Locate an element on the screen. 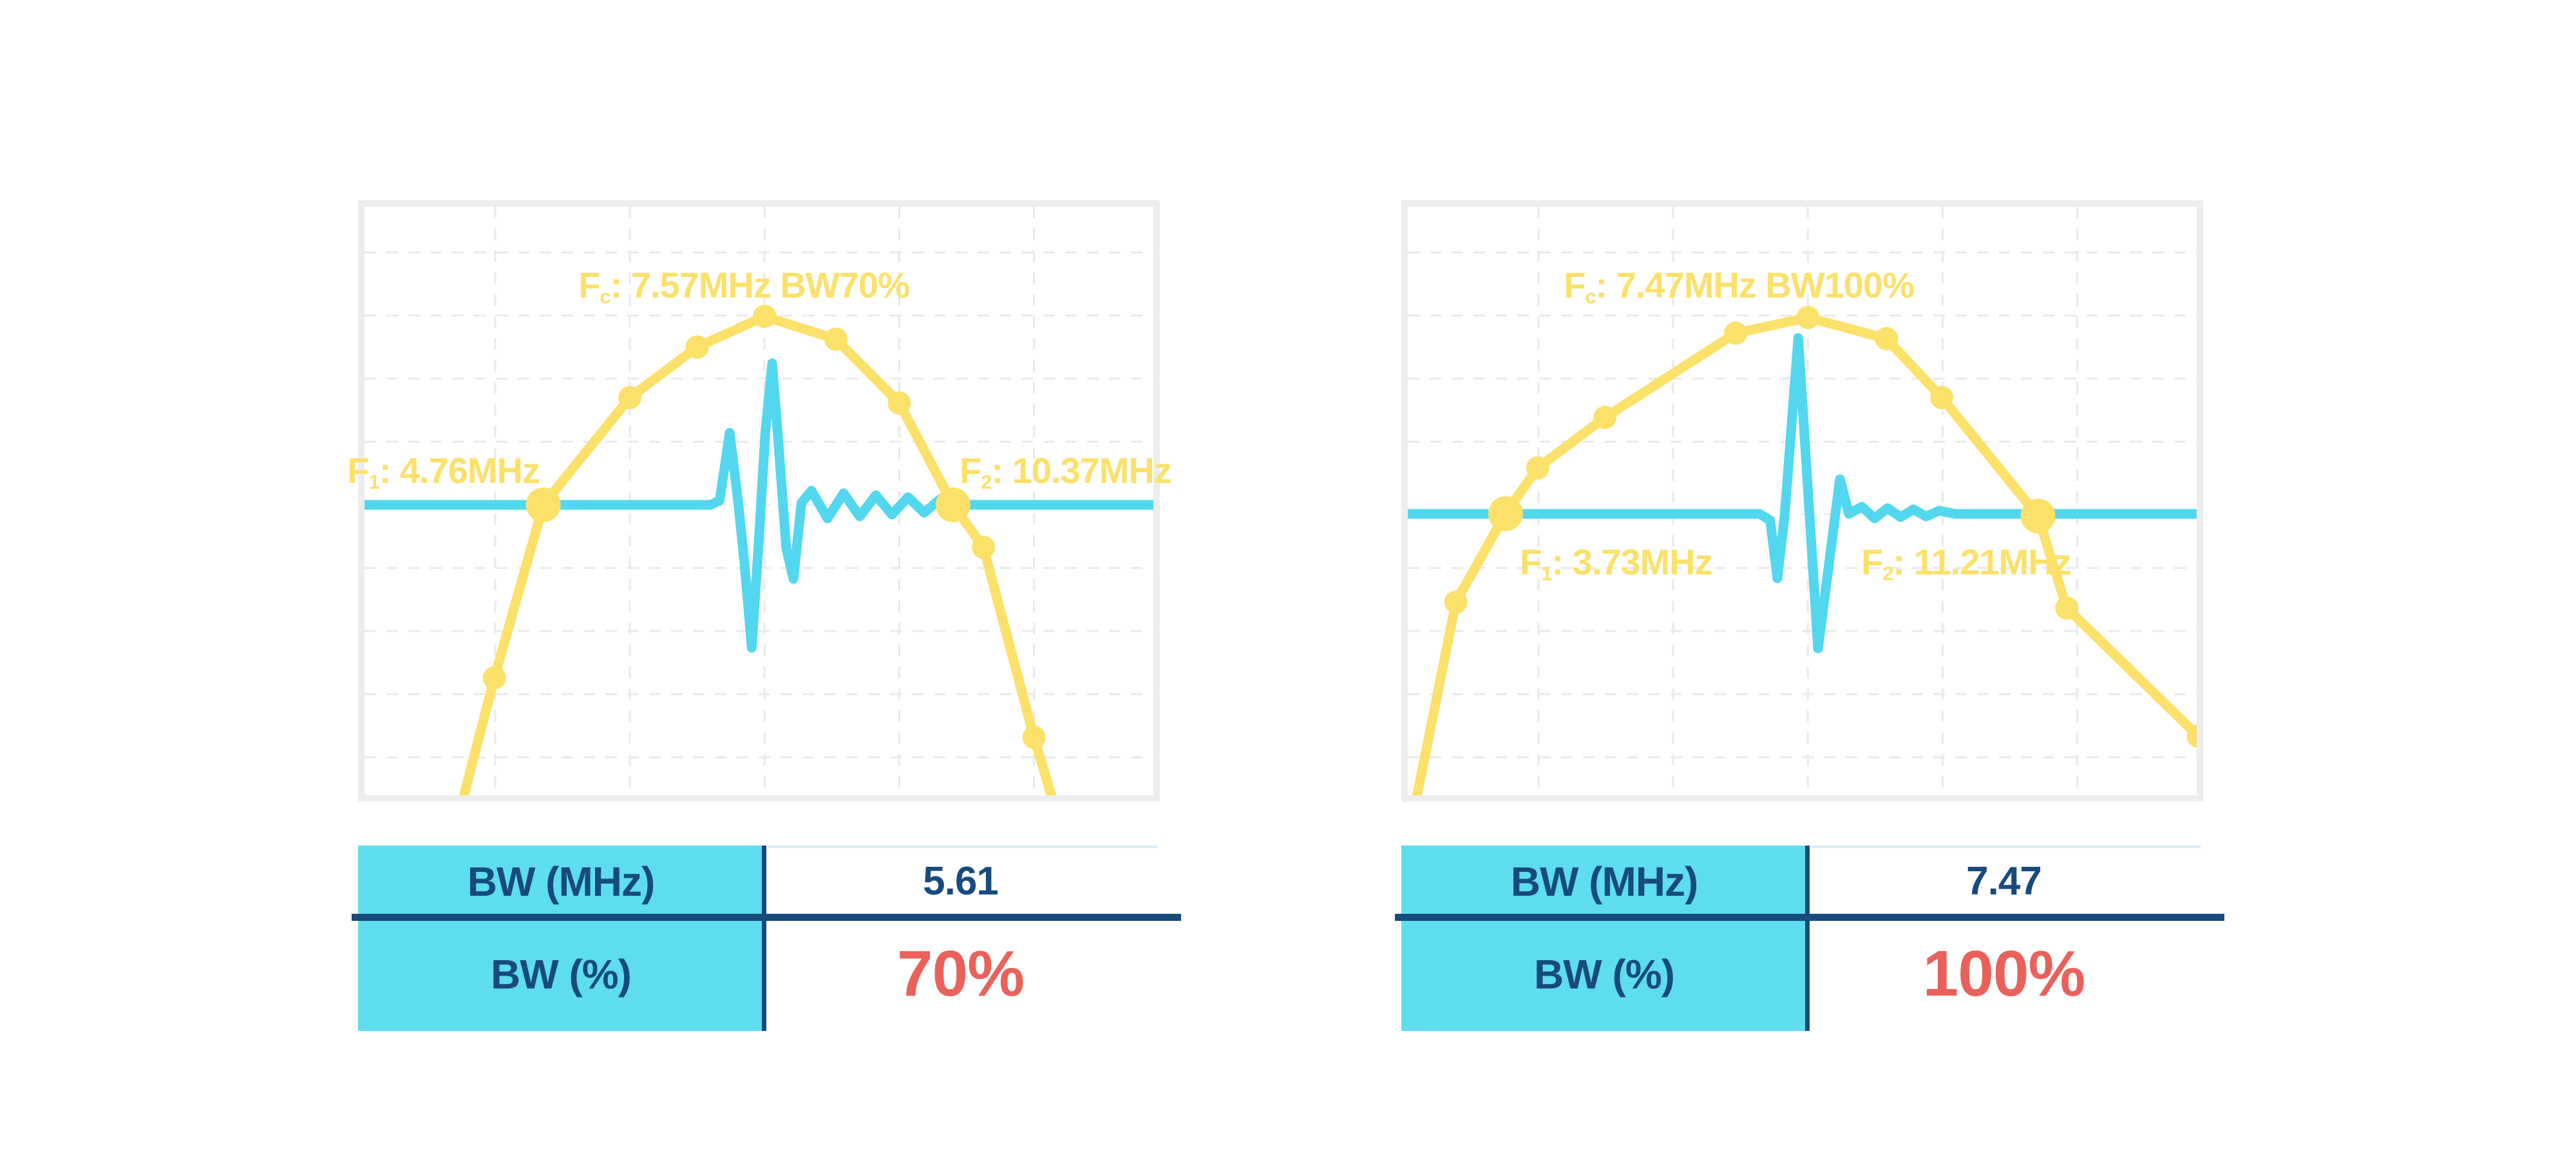  f2-annotation-left: F2: 10.37MHz is located at coordinates (1066, 472).